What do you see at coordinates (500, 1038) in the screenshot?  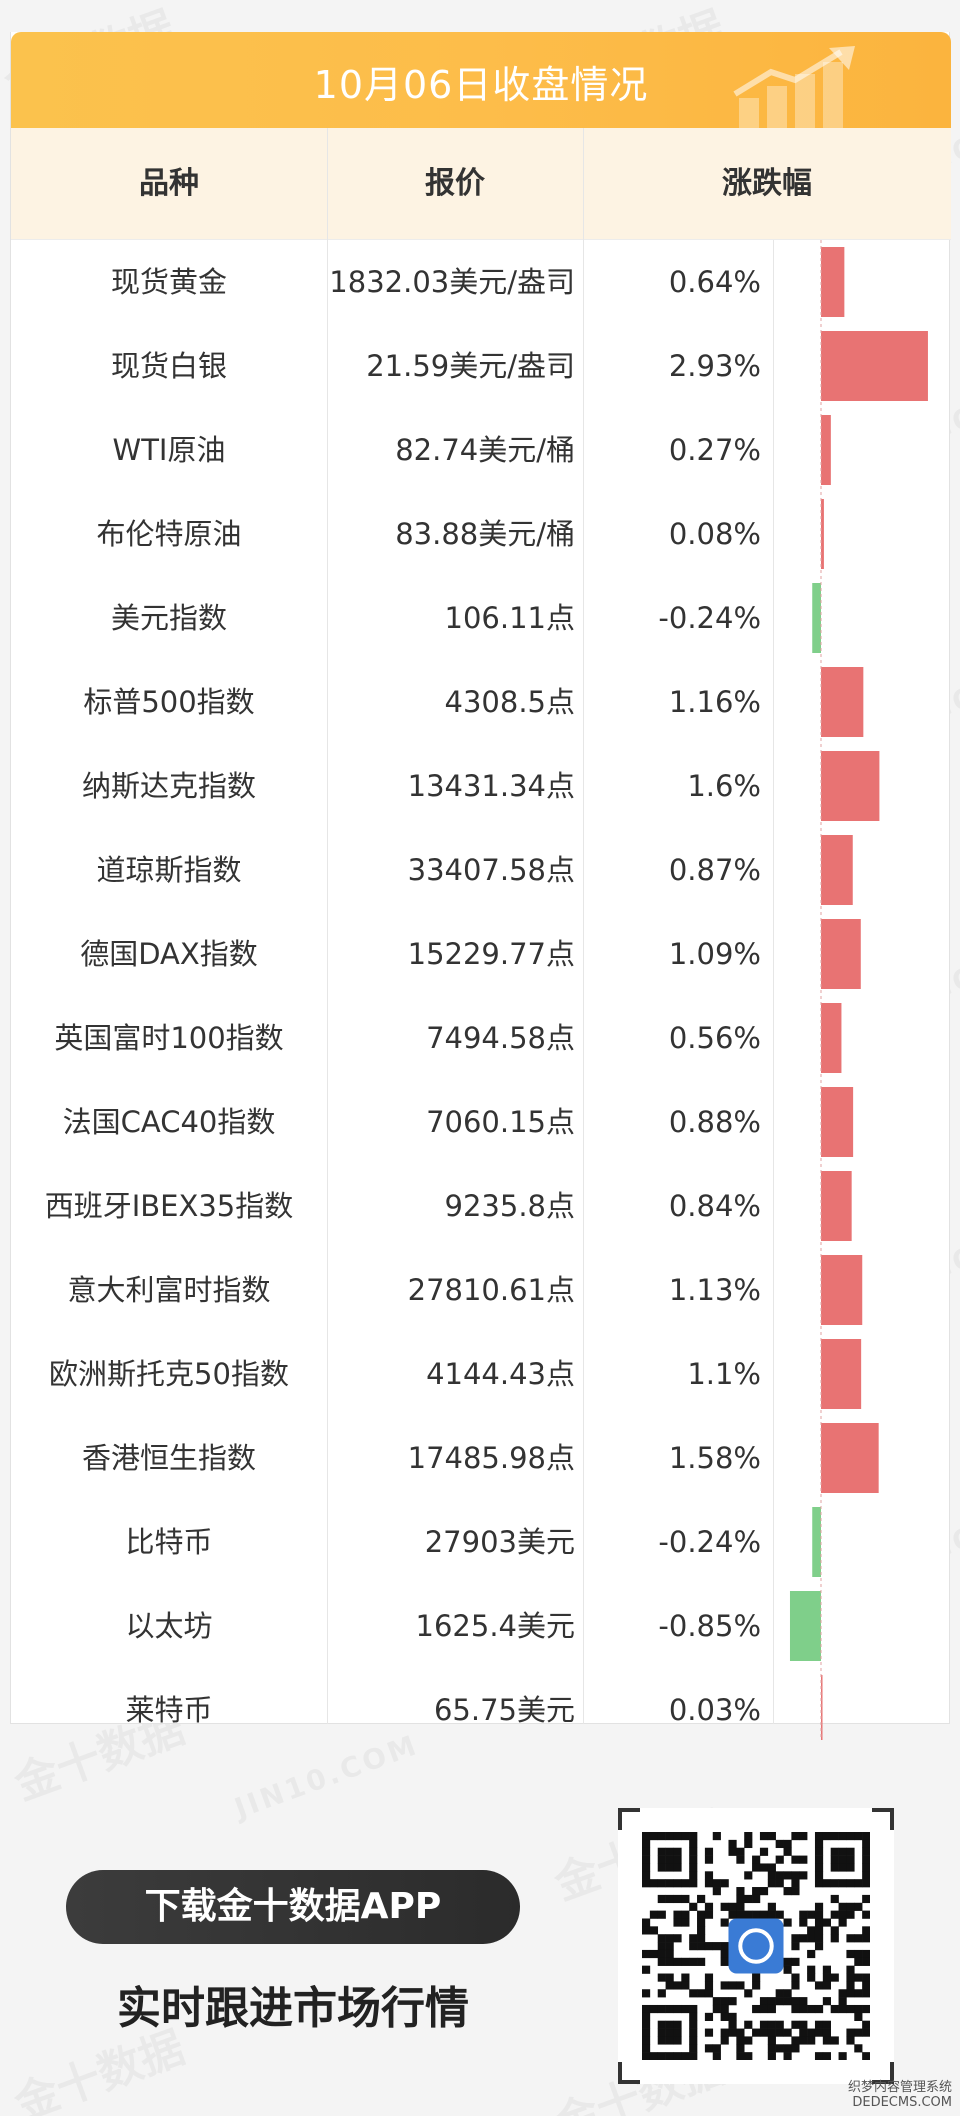 I see `row-price: 7494.58点` at bounding box center [500, 1038].